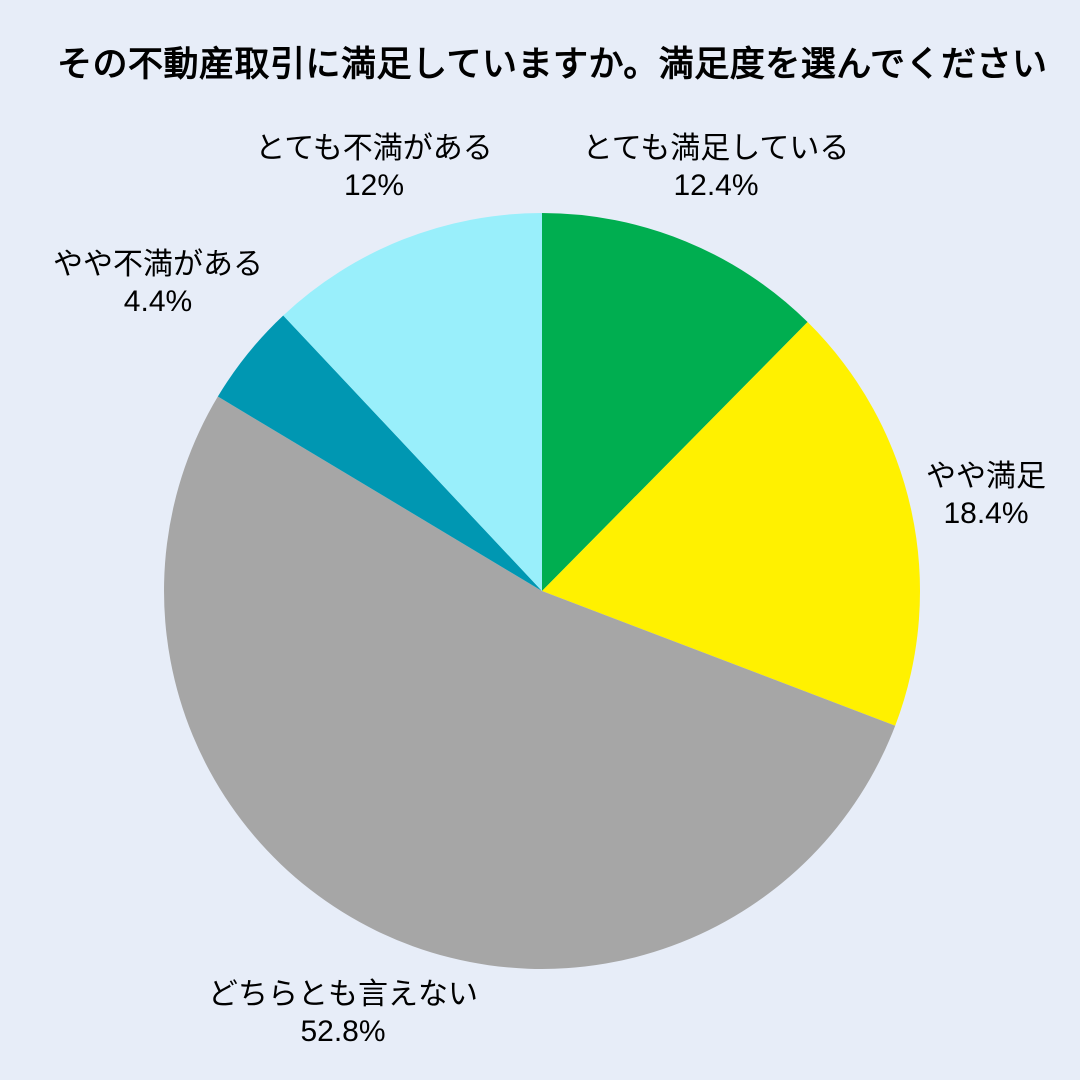 This screenshot has width=1080, height=1080. What do you see at coordinates (374, 148) in the screenshot?
I see `slice-label-text: とても不満がある` at bounding box center [374, 148].